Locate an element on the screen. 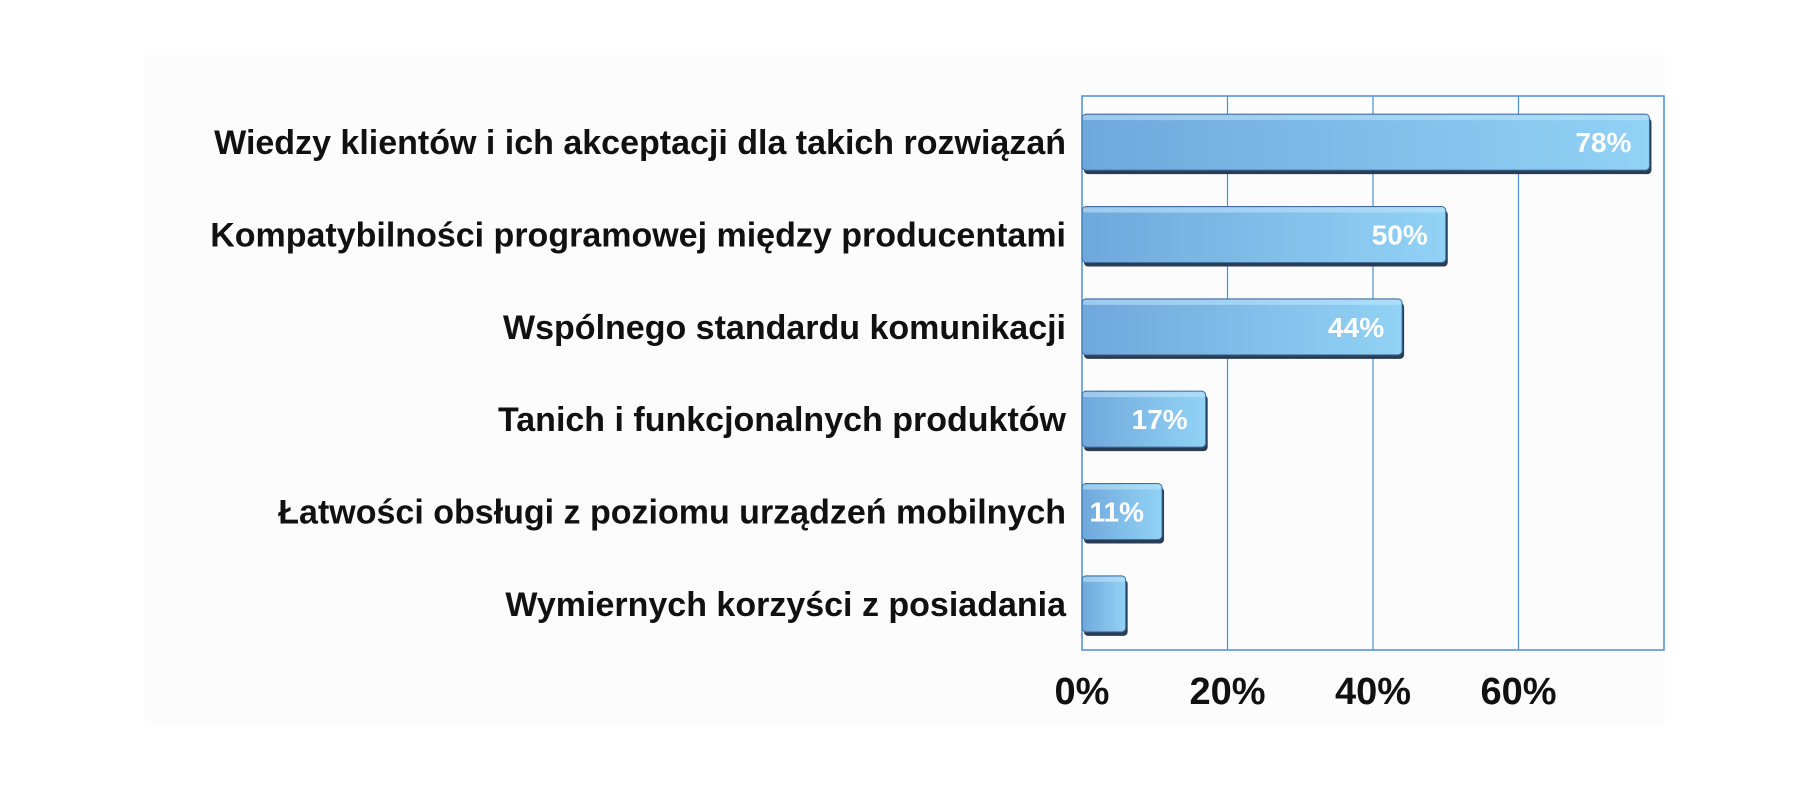 The height and width of the screenshot is (800, 1800). bar-value-label: 78% is located at coordinates (1603, 142).